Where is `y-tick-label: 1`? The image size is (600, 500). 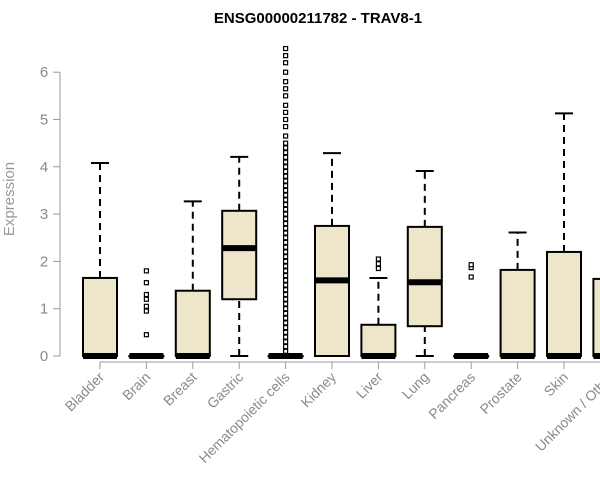 y-tick-label: 1 is located at coordinates (44, 309).